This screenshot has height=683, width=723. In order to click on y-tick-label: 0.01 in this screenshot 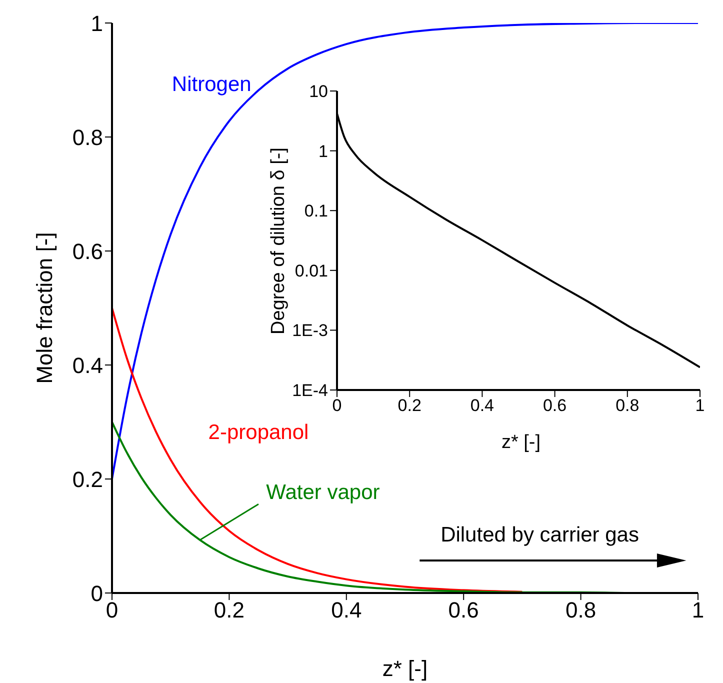, I will do `click(311, 270)`.